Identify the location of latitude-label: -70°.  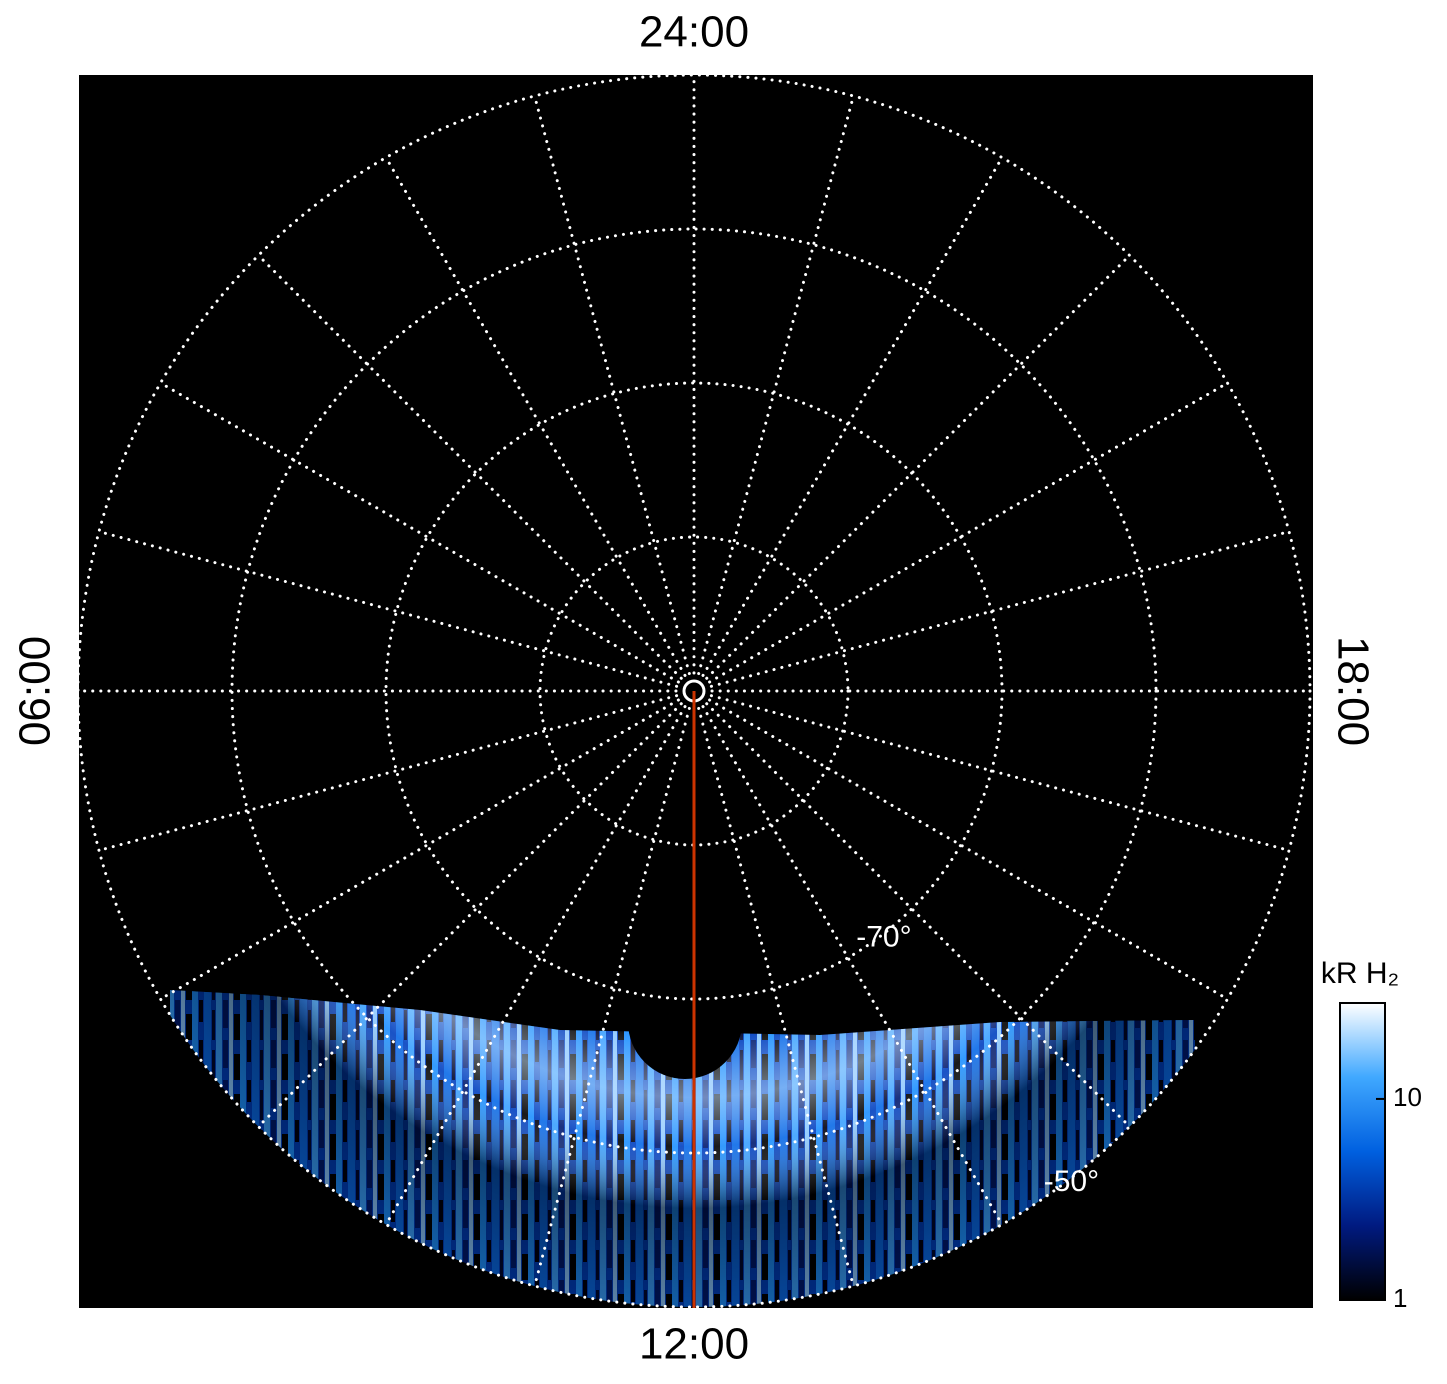
(883, 936).